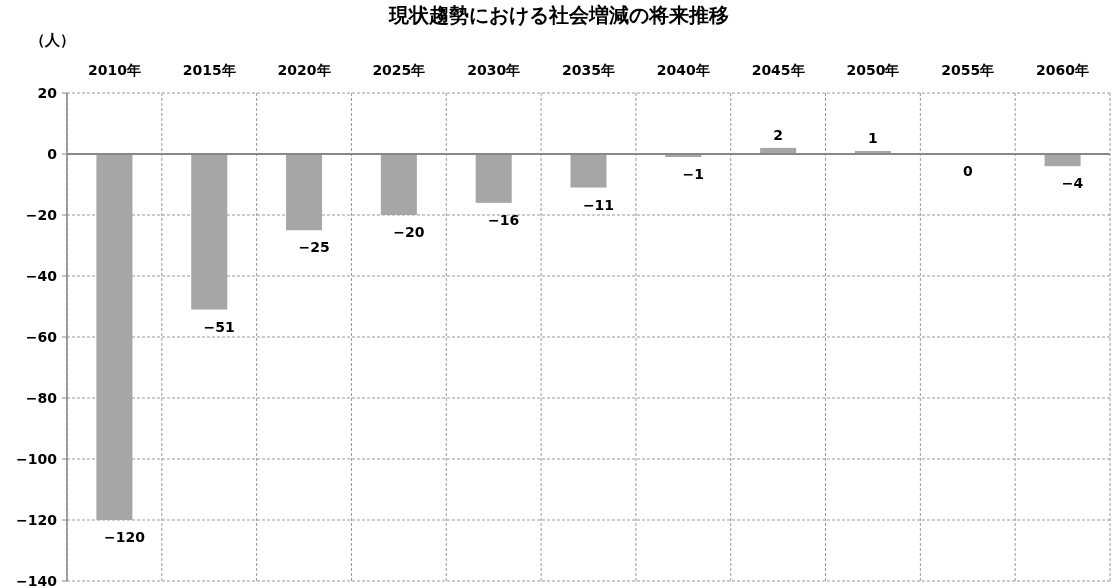 This screenshot has height=588, width=1118. I want to click on y-tick-label: −40, so click(41, 276).